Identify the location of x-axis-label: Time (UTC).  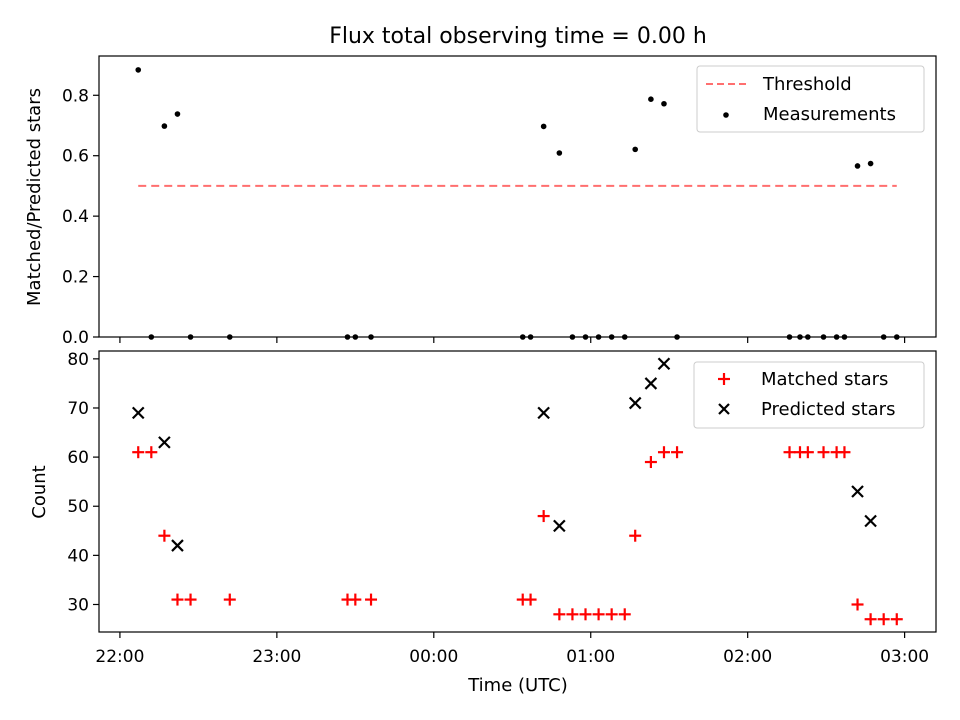
(517, 685).